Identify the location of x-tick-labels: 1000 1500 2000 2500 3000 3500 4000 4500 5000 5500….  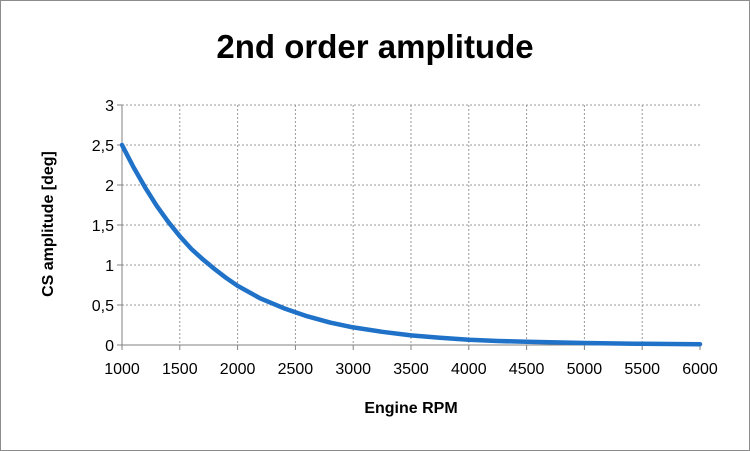
(411, 369).